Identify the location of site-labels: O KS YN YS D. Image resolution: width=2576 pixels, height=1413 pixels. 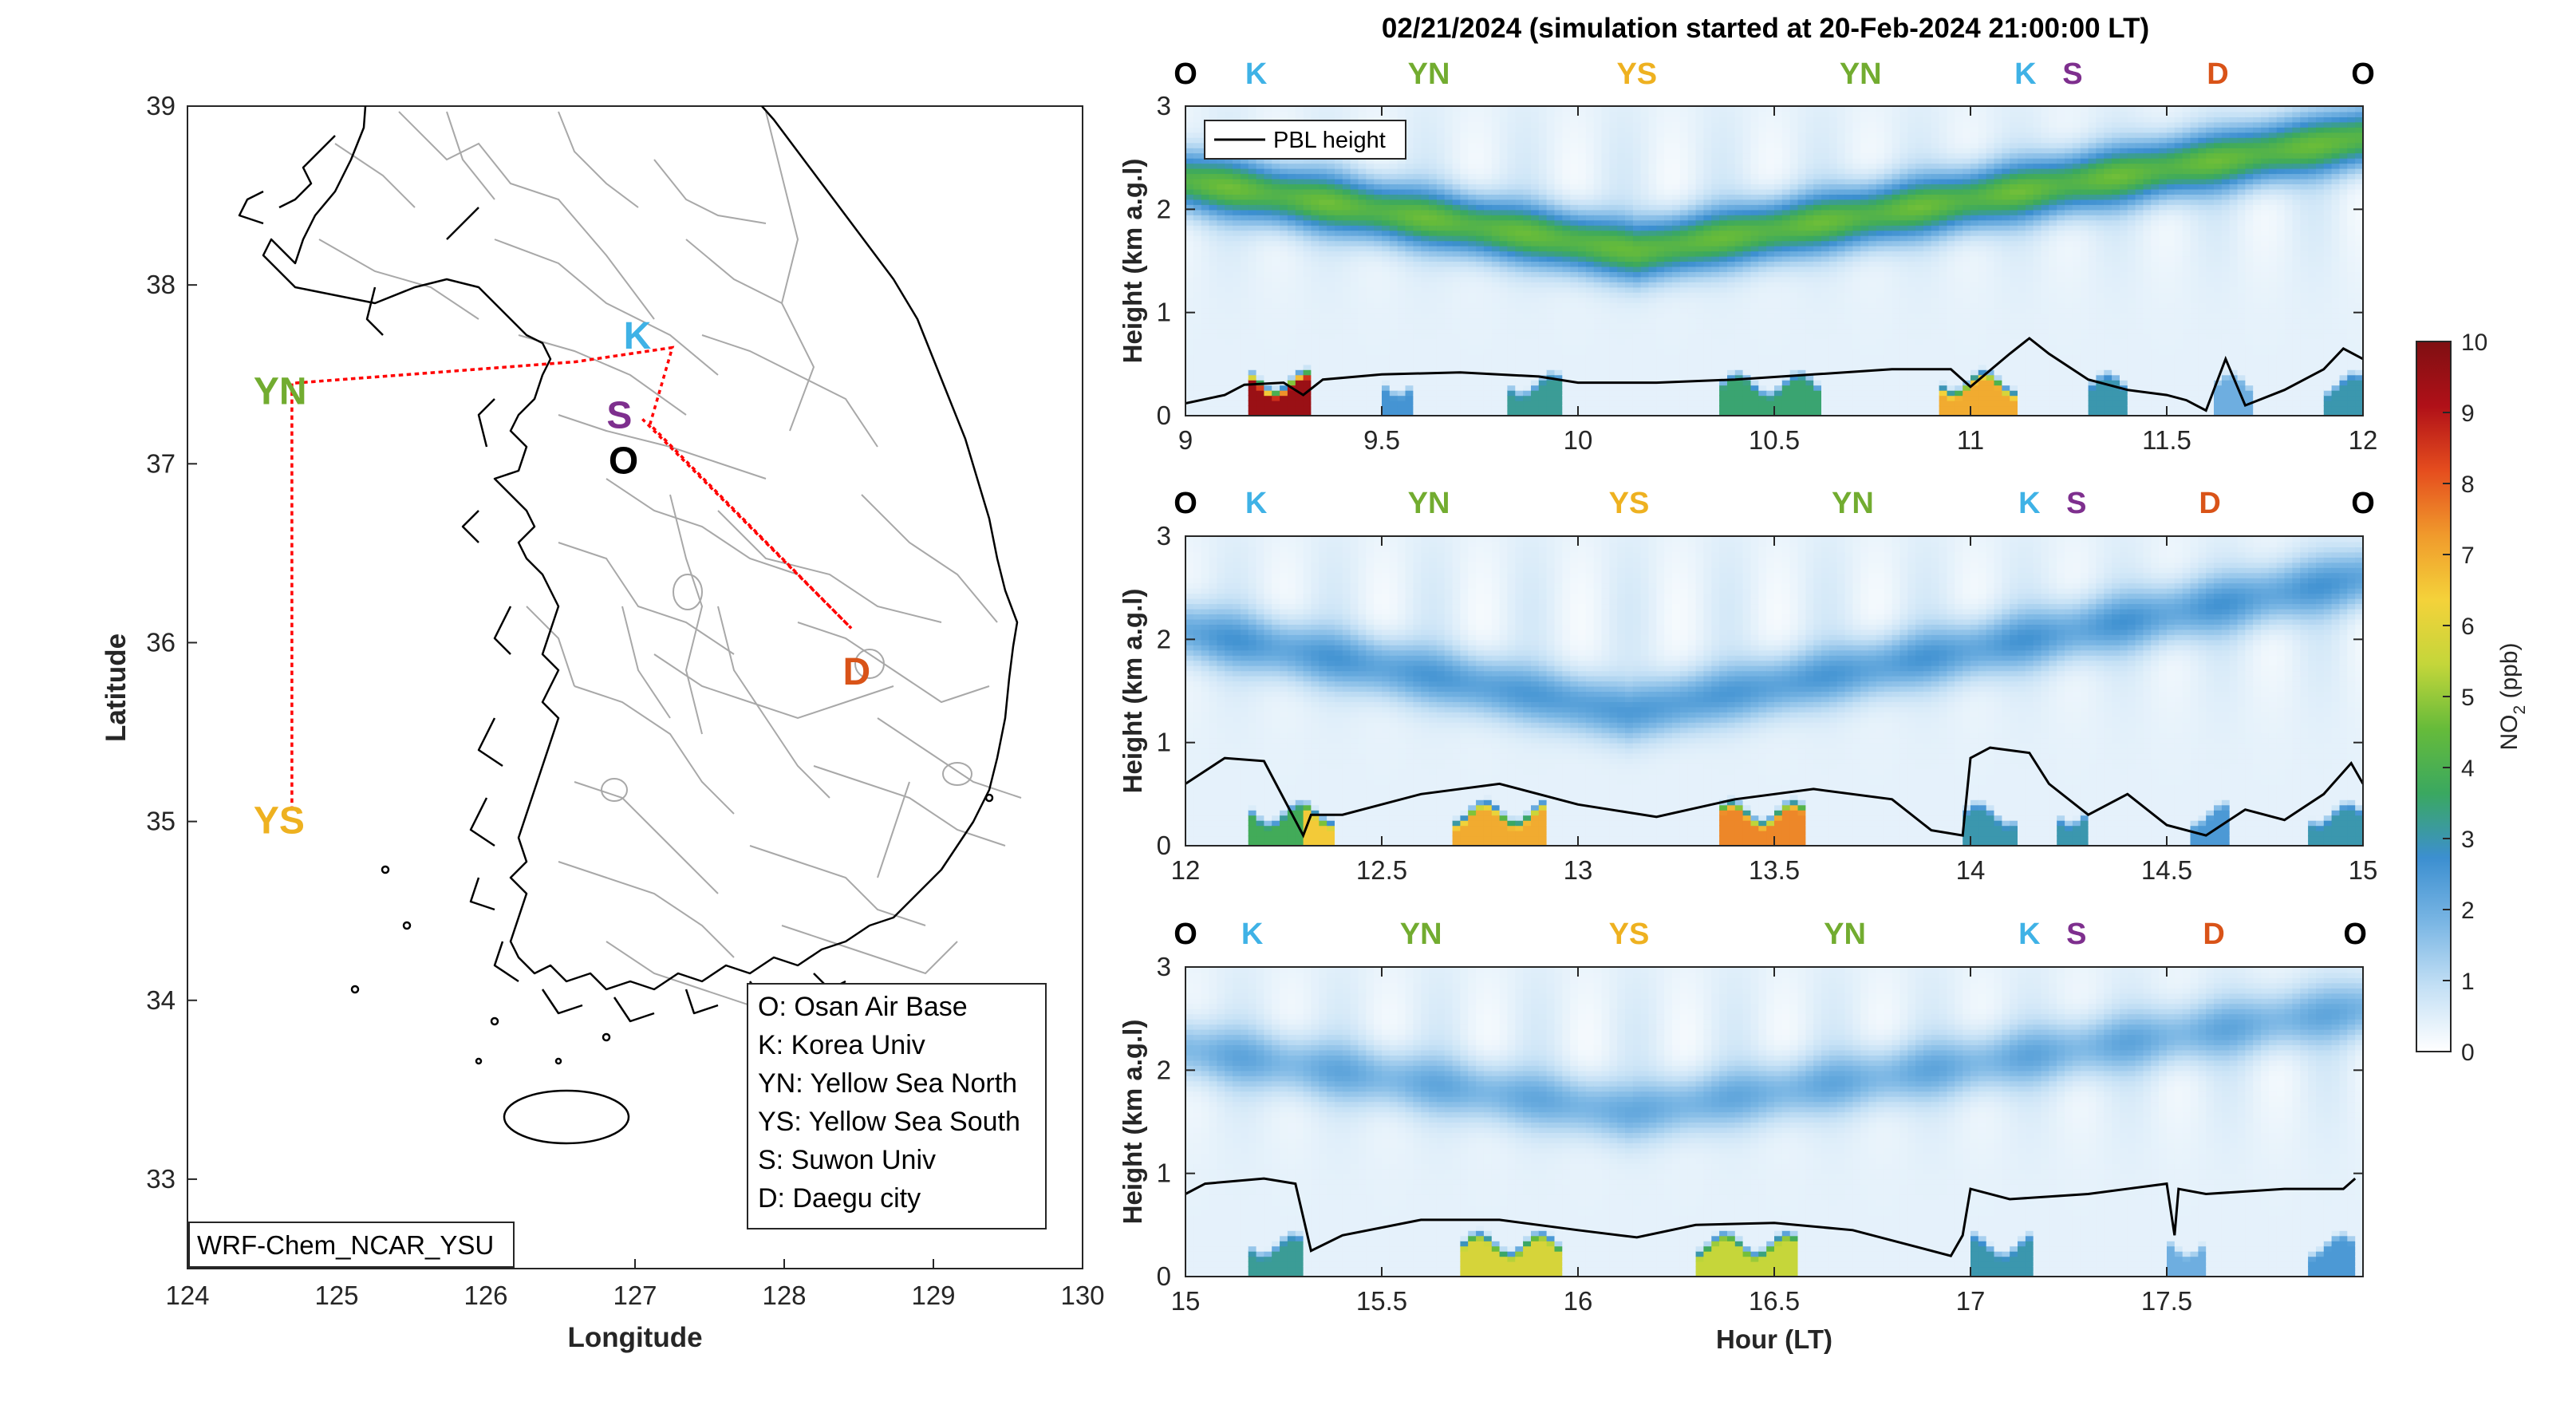
(562, 578).